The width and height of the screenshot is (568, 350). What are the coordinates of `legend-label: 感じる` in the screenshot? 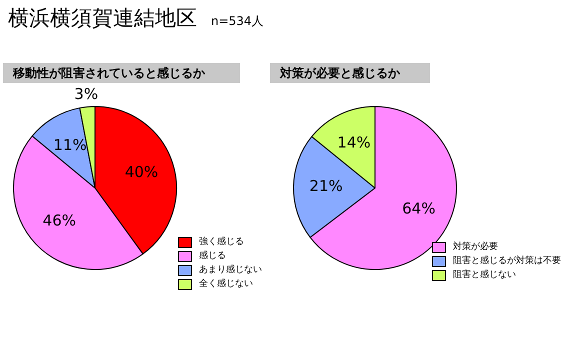 It's located at (212, 256).